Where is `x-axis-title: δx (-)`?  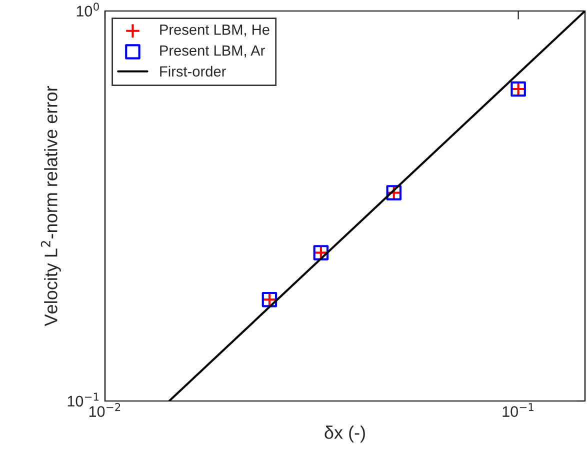
x-axis-title: δx (-) is located at coordinates (344, 434).